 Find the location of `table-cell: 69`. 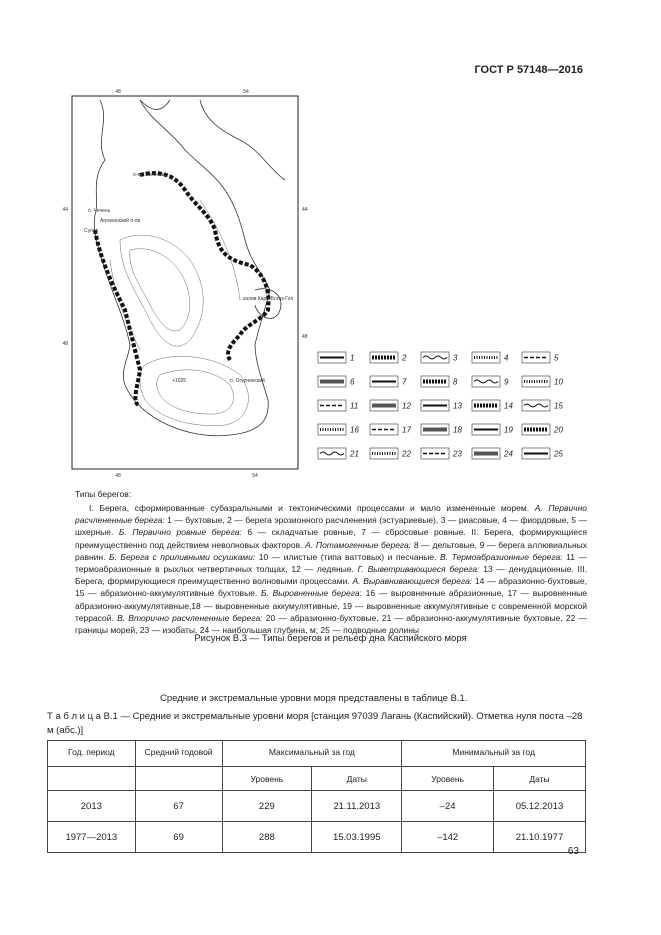

table-cell: 69 is located at coordinates (178, 837).